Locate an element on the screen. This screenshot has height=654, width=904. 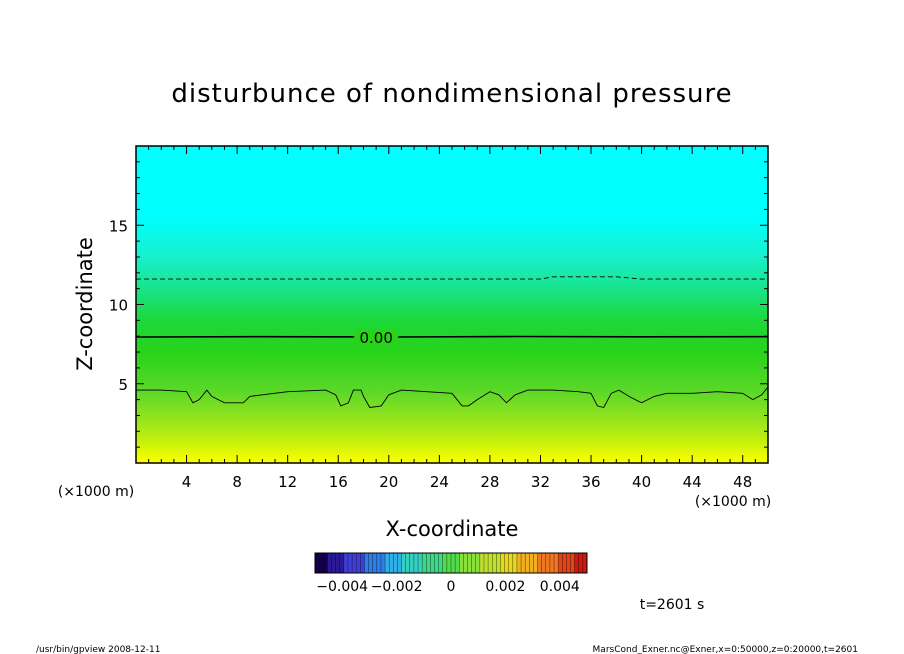
x-tick-label: 16 is located at coordinates (338, 482).